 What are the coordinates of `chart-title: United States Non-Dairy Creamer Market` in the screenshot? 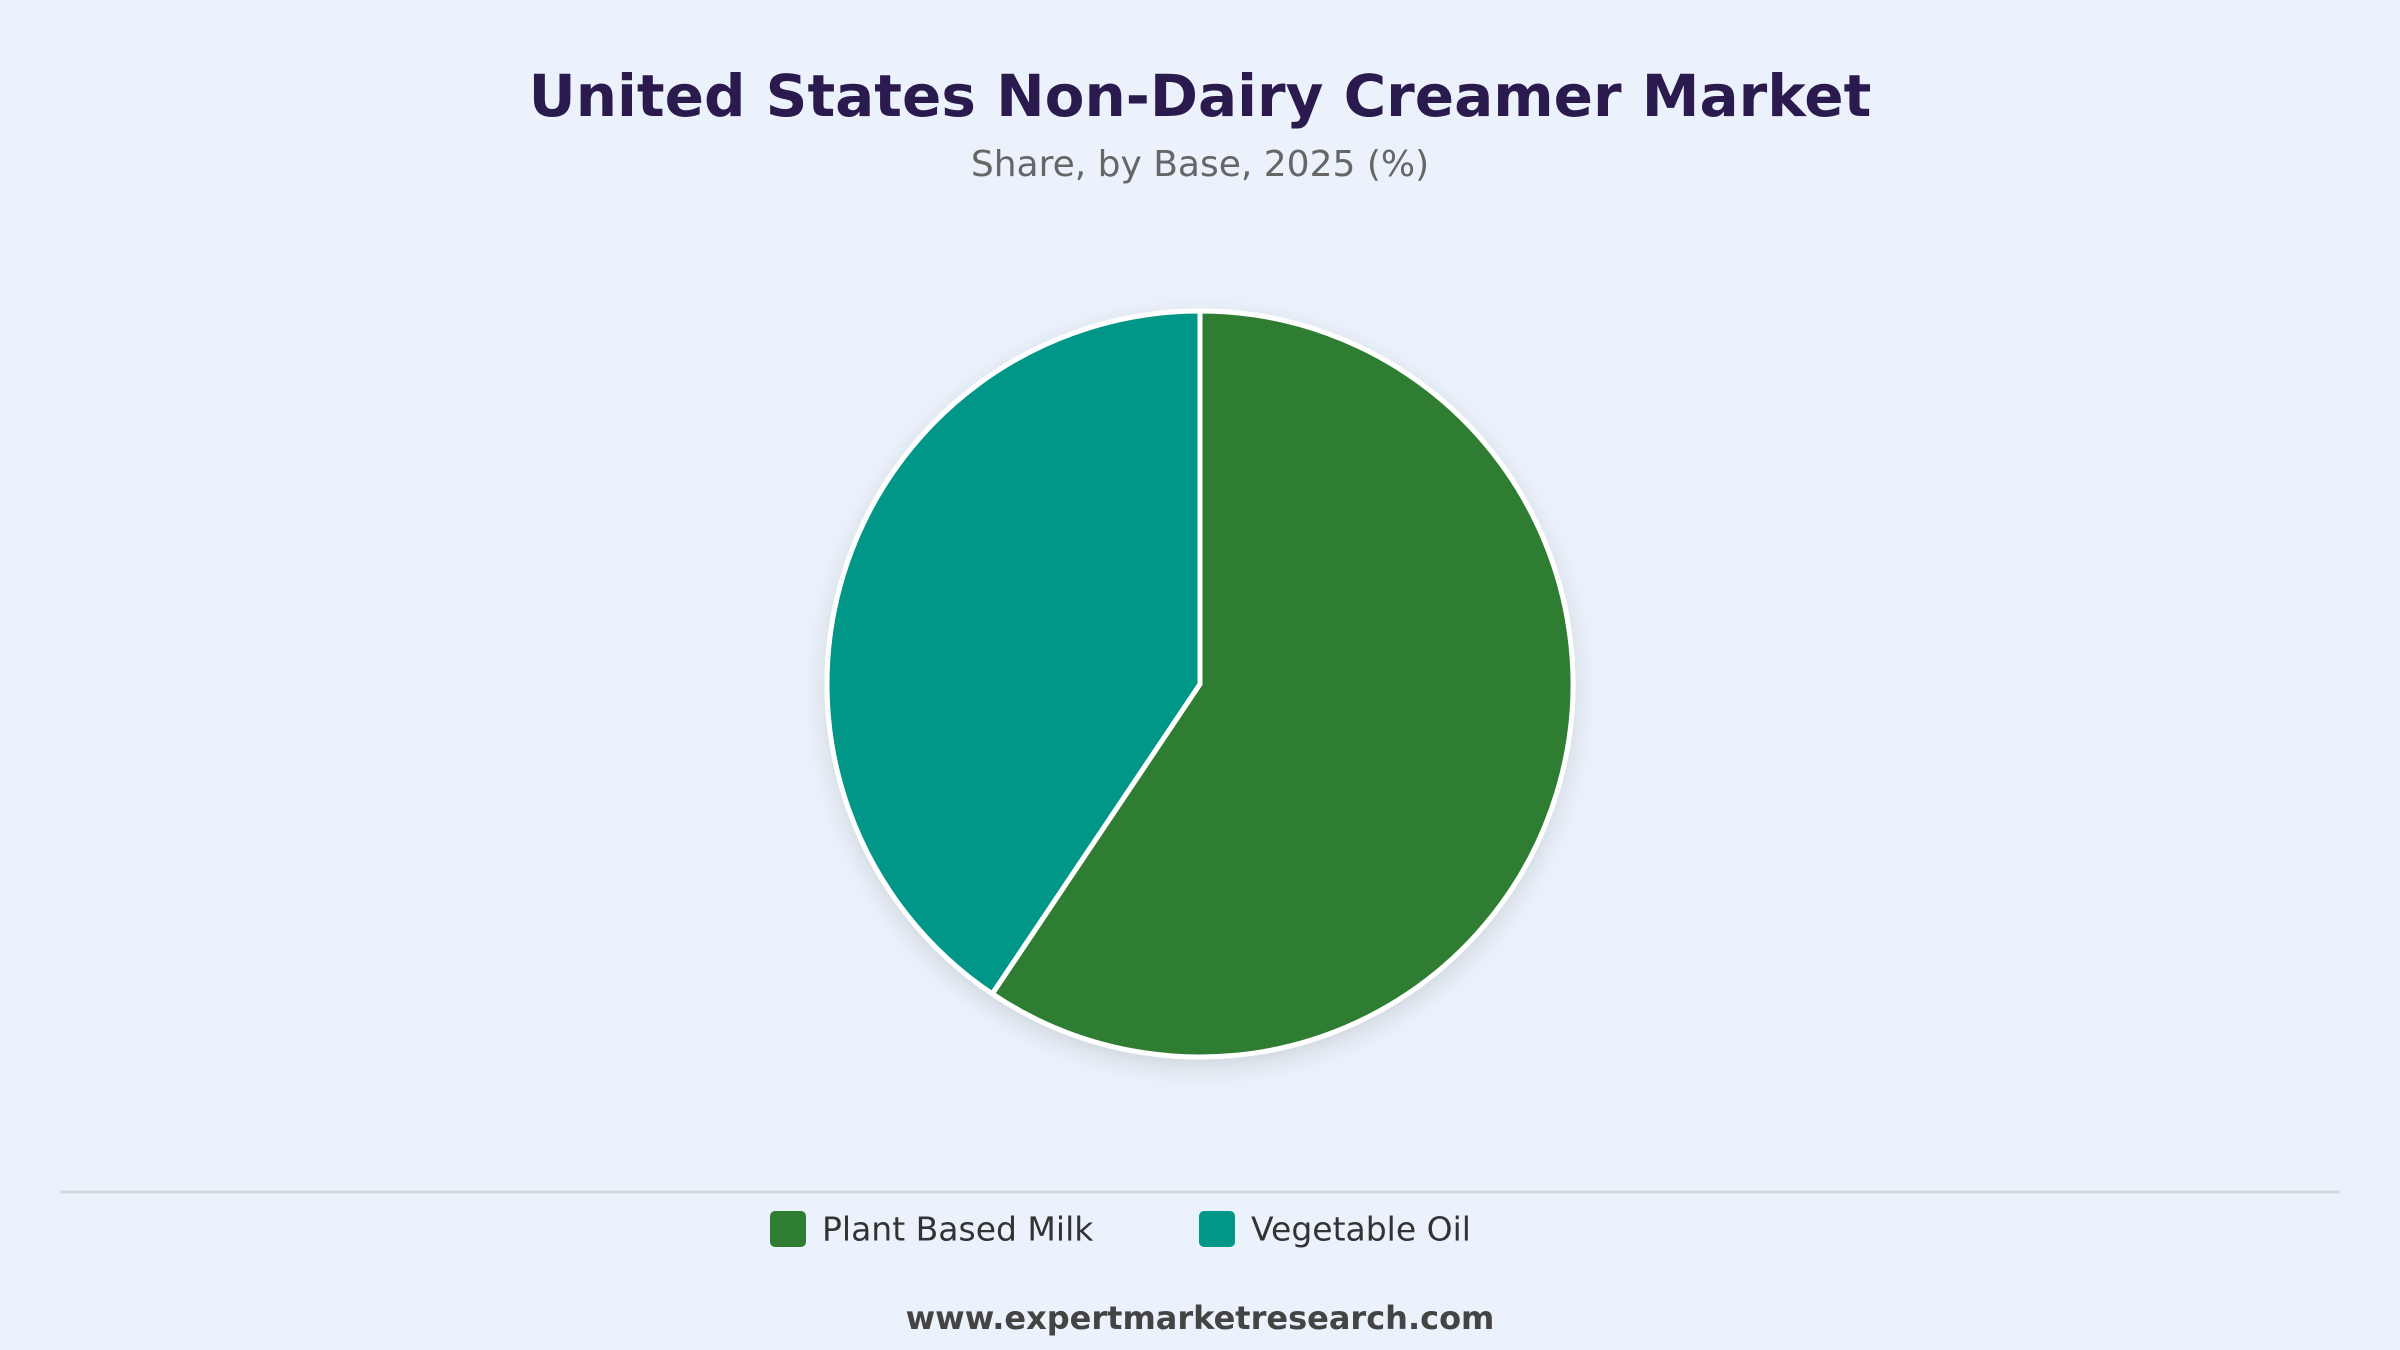 It's located at (1200, 96).